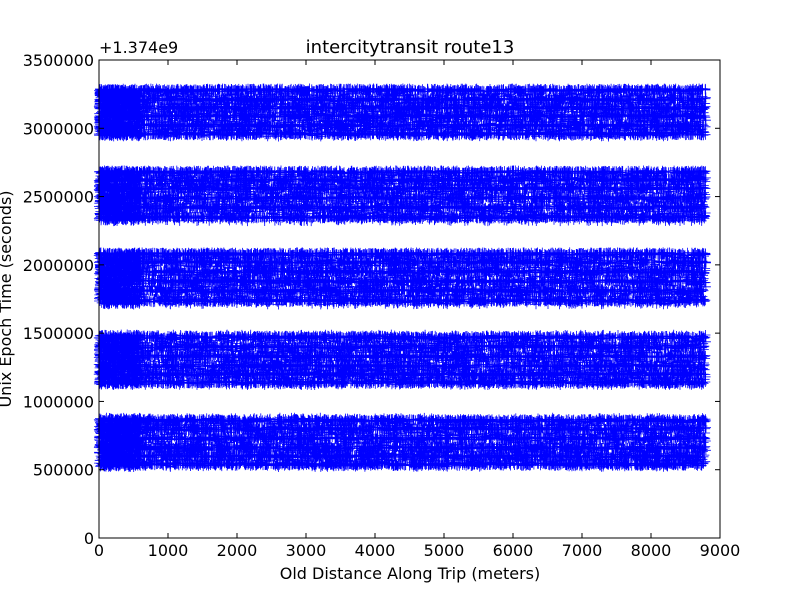  What do you see at coordinates (89, 538) in the screenshot?
I see `y-tick-label: 0` at bounding box center [89, 538].